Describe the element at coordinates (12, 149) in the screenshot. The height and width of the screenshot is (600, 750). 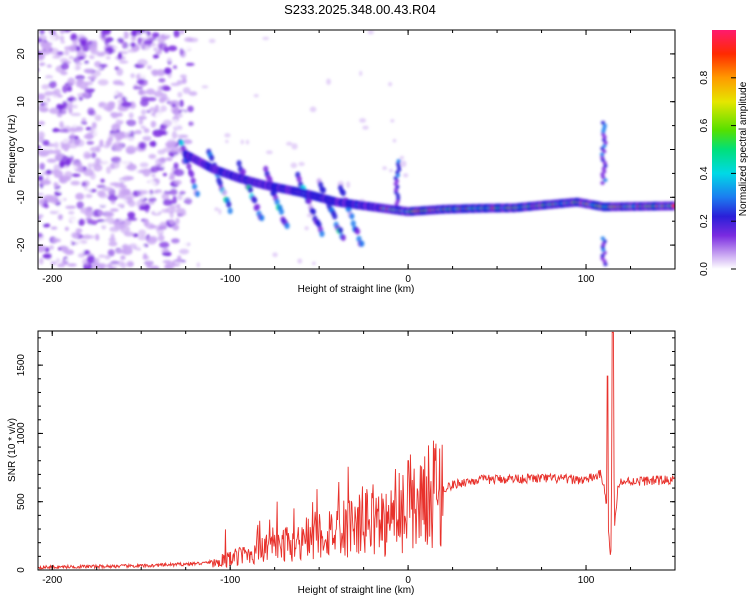
I see `spectrogram-ylabel: Frequency (Hz)` at that location.